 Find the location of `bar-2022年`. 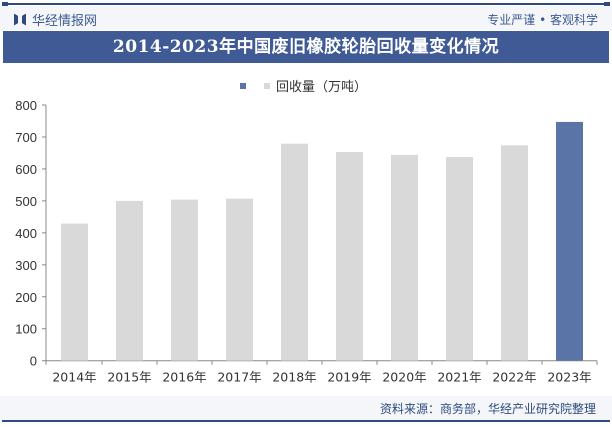

bar-2022年 is located at coordinates (514, 253).